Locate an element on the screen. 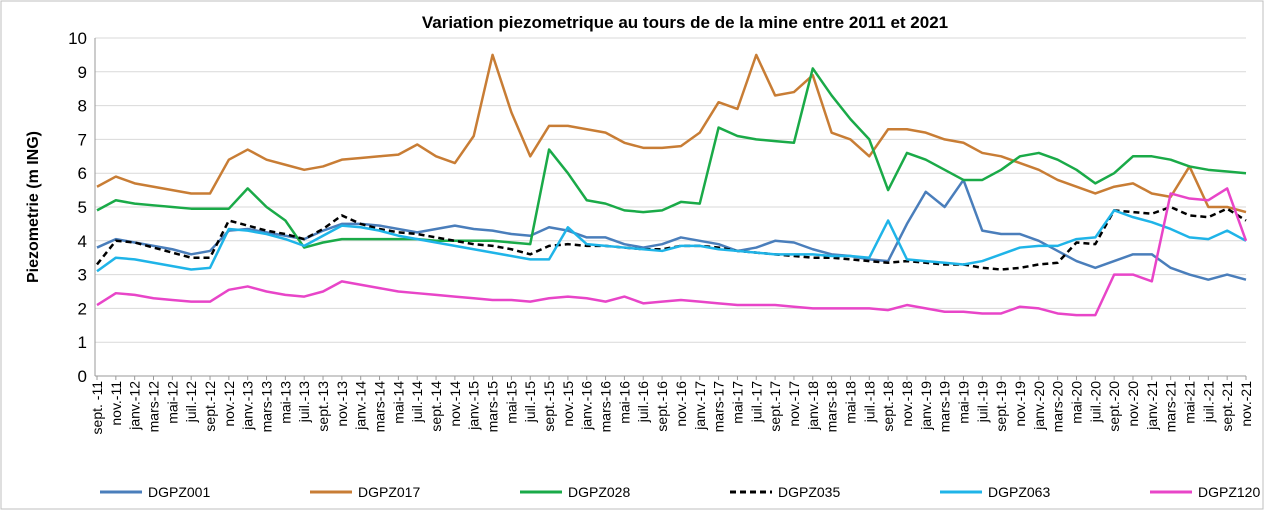 The width and height of the screenshot is (1265, 511). x-tick-label: sept.-17 is located at coordinates (775, 406).